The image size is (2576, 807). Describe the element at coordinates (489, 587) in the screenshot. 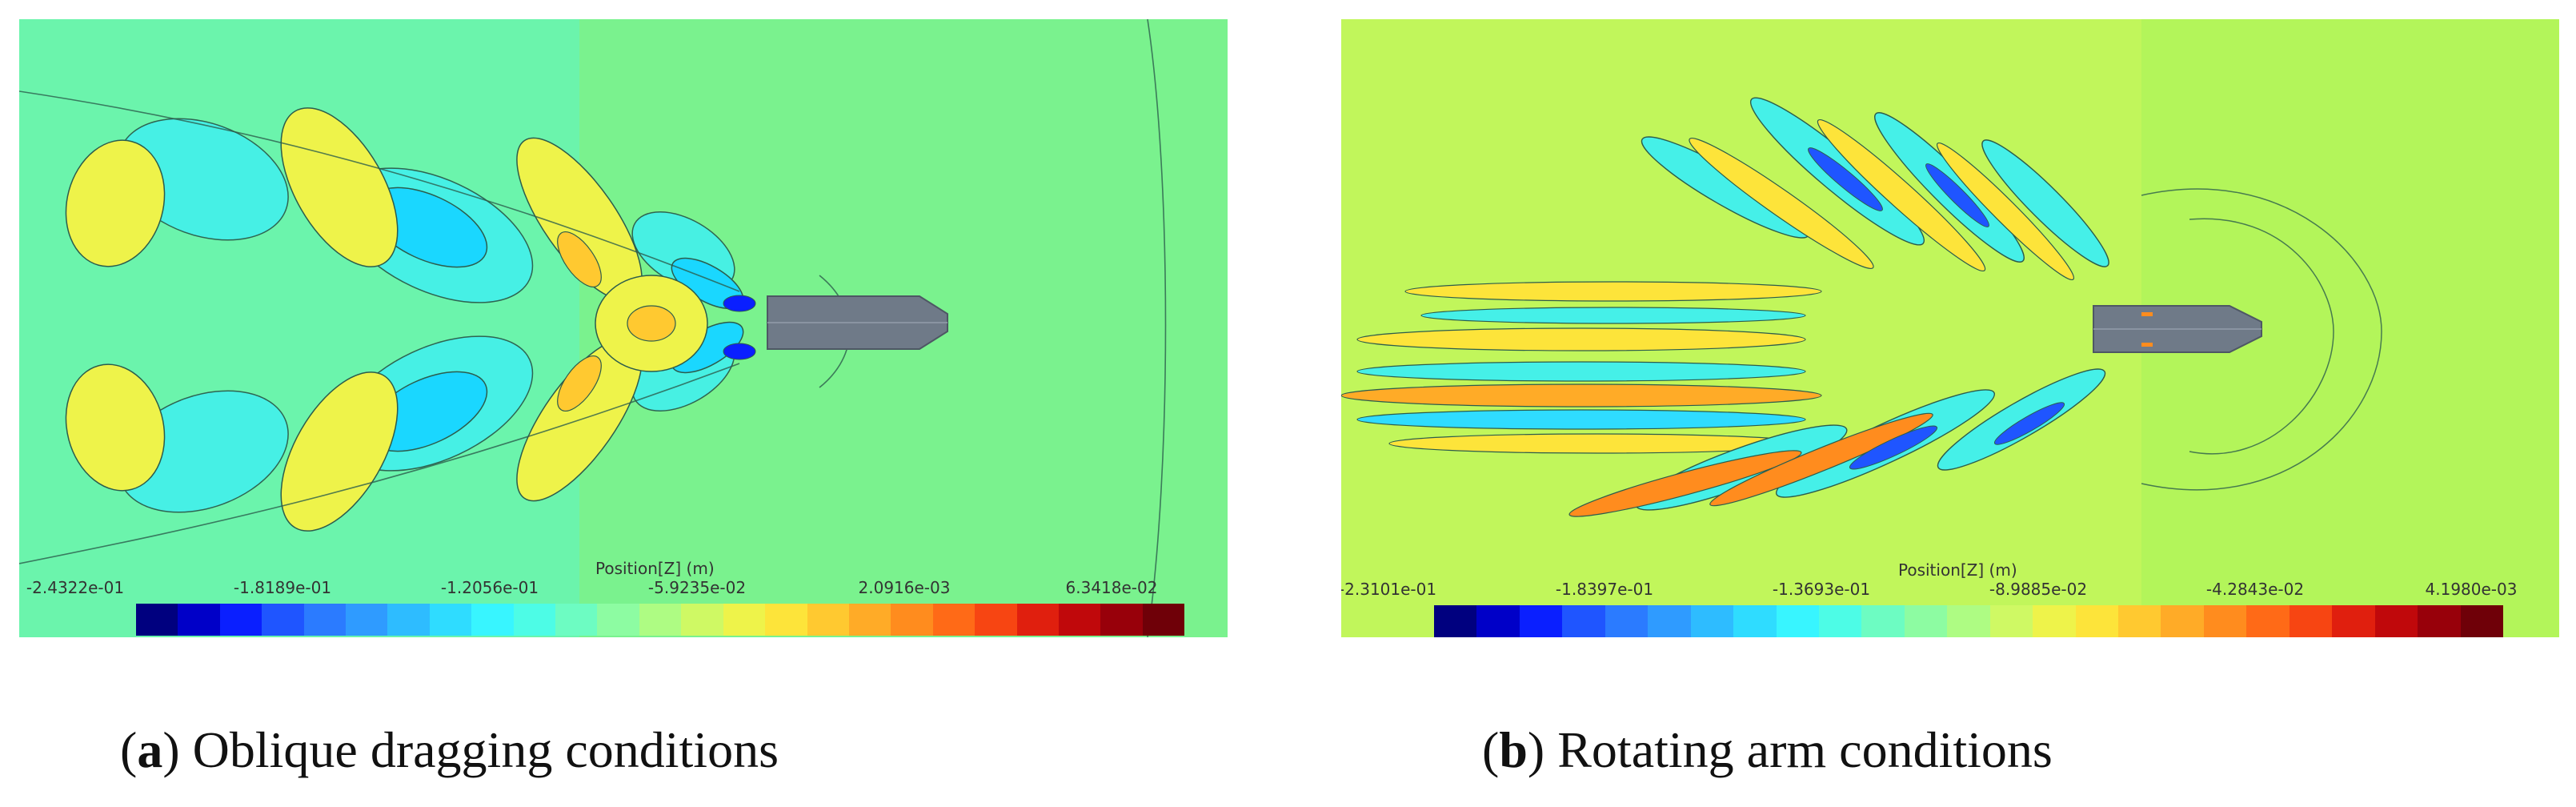

I see `colorbar-tick-a-3: -1.2056e-01` at that location.